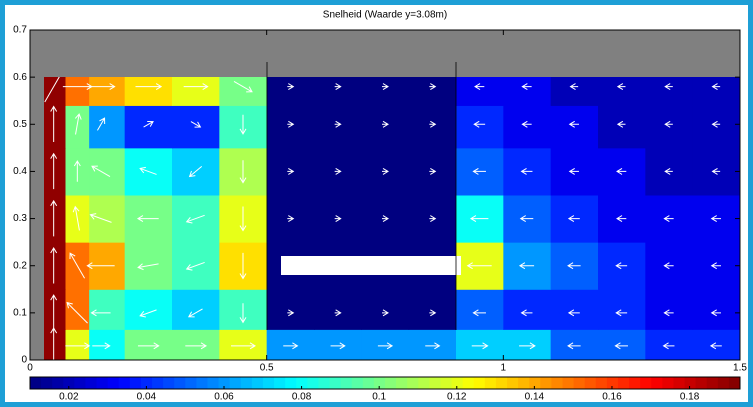 The height and width of the screenshot is (407, 753). Describe the element at coordinates (379, 397) in the screenshot. I see `colorbar-tick-label: 0.1` at that location.